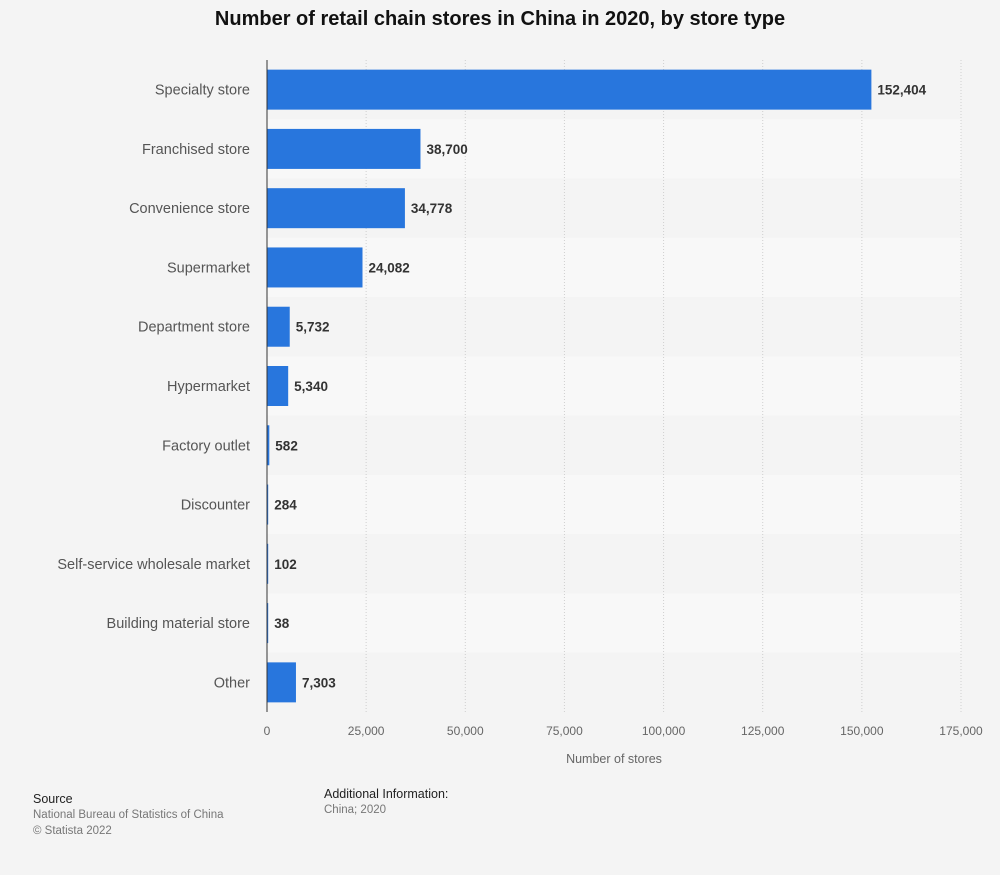  I want to click on copyright: © Statista 2022, so click(72, 831).